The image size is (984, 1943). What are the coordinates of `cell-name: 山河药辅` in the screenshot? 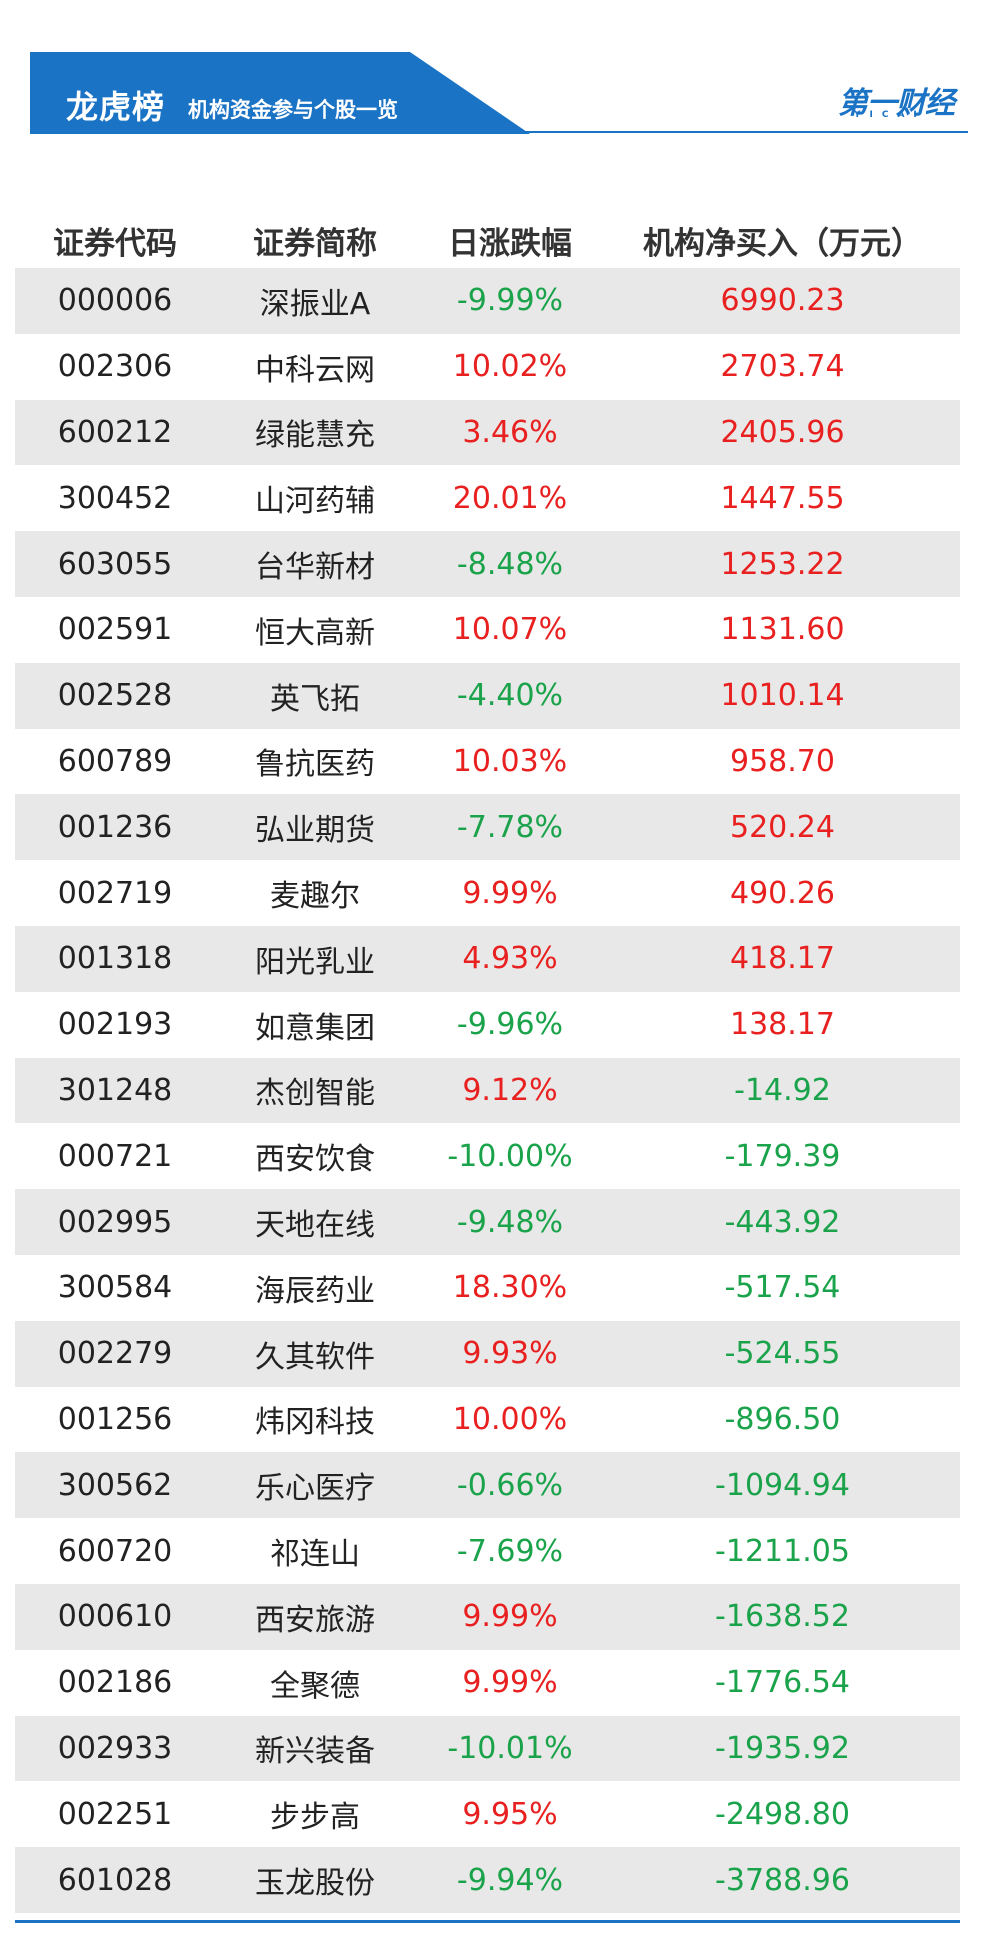 It's located at (315, 502).